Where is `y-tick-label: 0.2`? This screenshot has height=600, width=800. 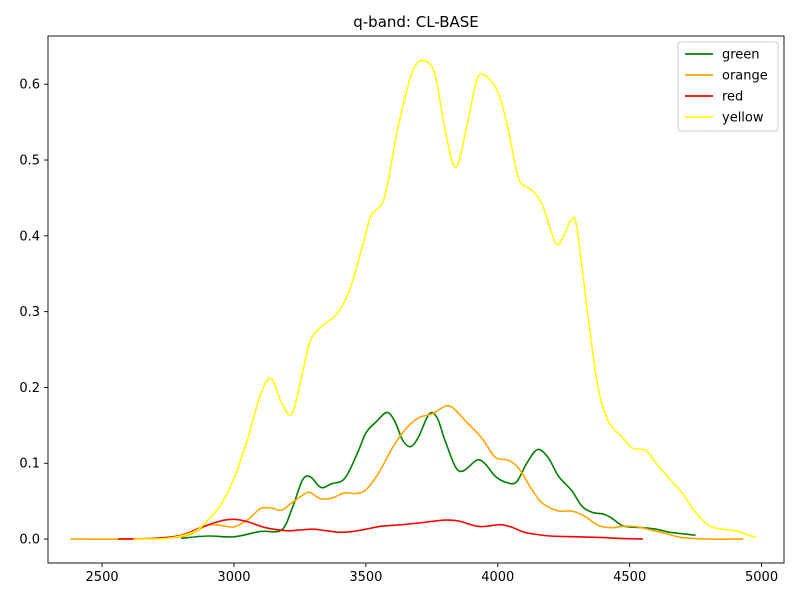 y-tick-label: 0.2 is located at coordinates (29, 388).